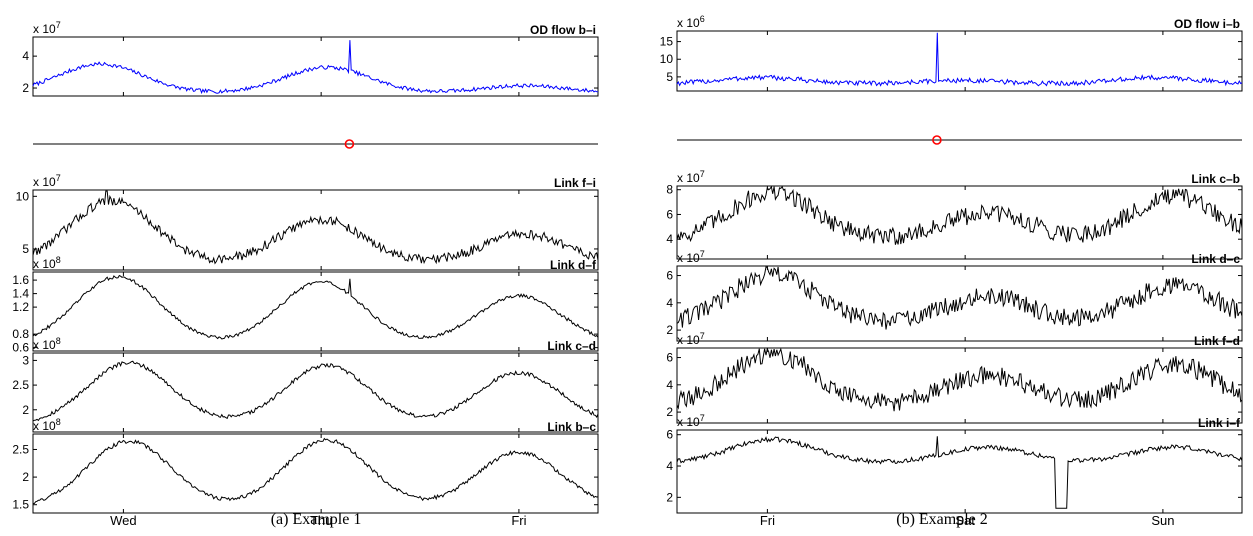 The height and width of the screenshot is (536, 1253). I want to click on subplot-title: Link b–c, so click(571, 427).